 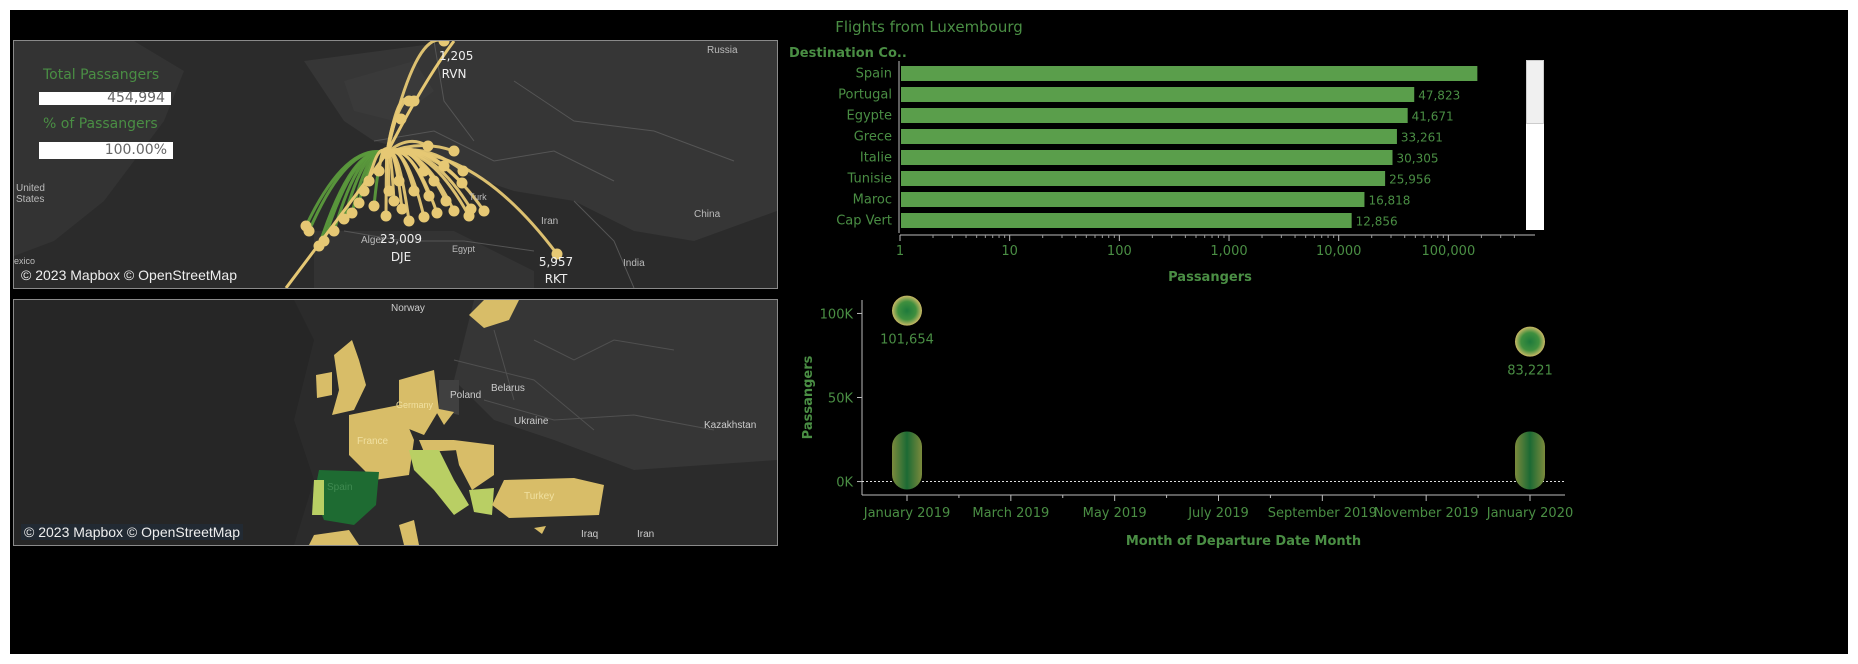 I want to click on category-label: Spain, so click(x=874, y=74).